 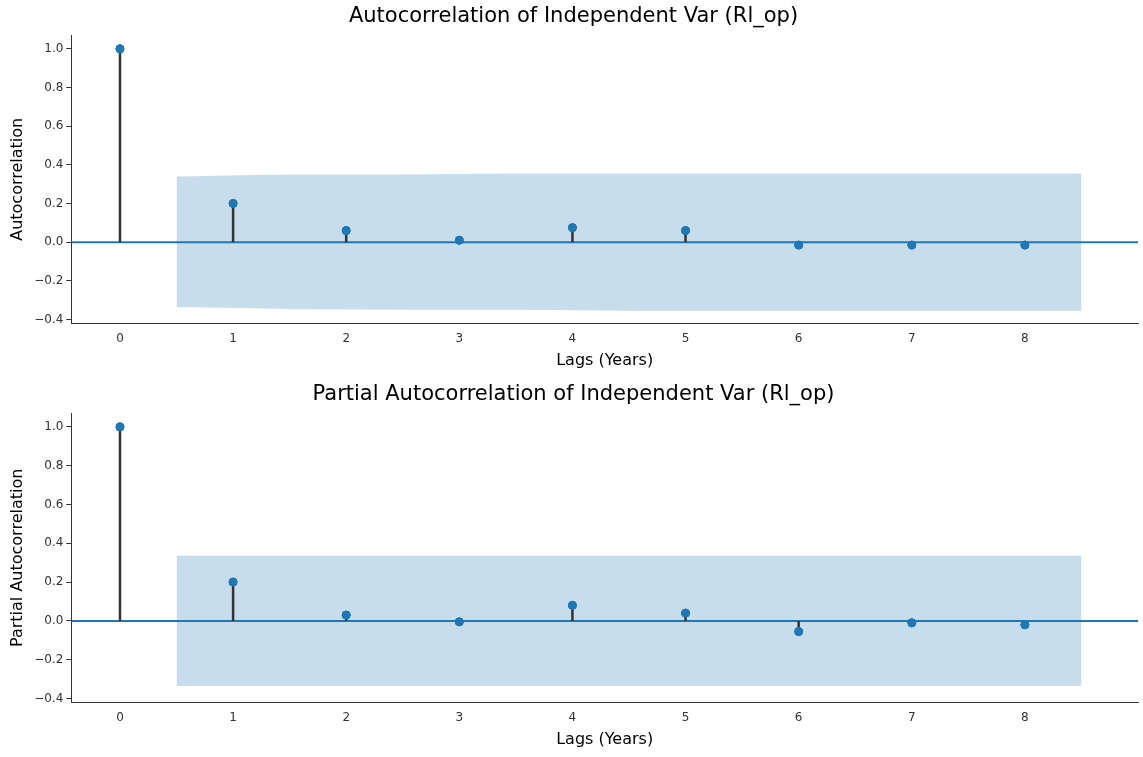 I want to click on chart-title: Partial Autocorrelation of Independent Var (Rl_op), so click(x=573, y=394).